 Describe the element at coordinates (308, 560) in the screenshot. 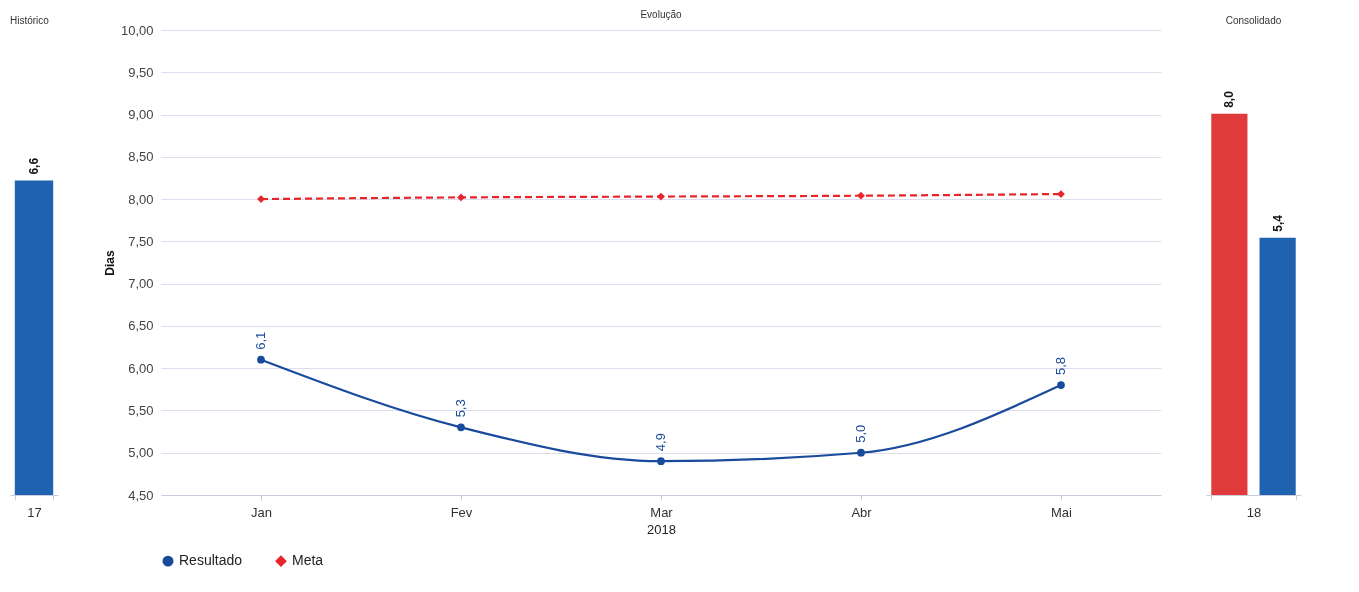

I see `legend-label: Meta` at that location.